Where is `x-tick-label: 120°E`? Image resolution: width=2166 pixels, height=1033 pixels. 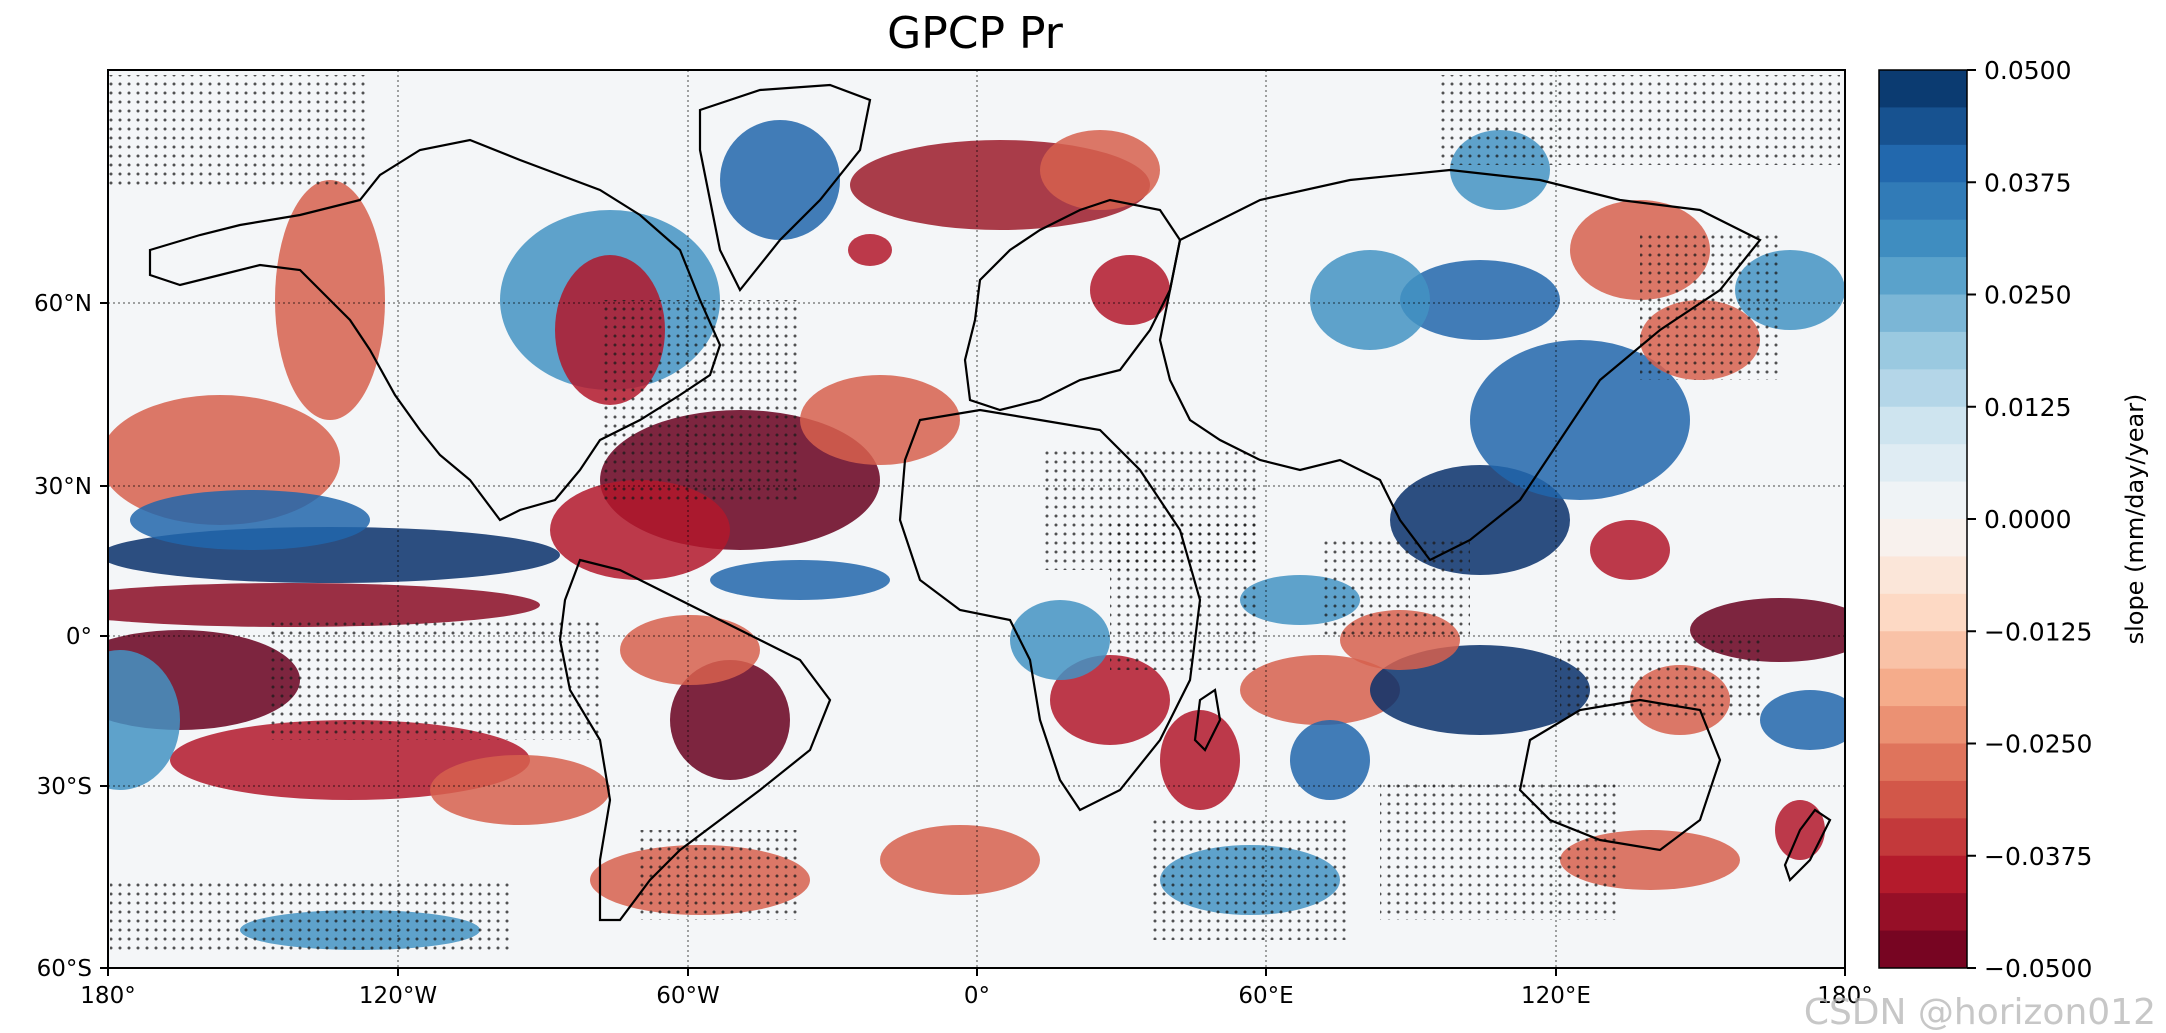
x-tick-label: 120°E is located at coordinates (1556, 996).